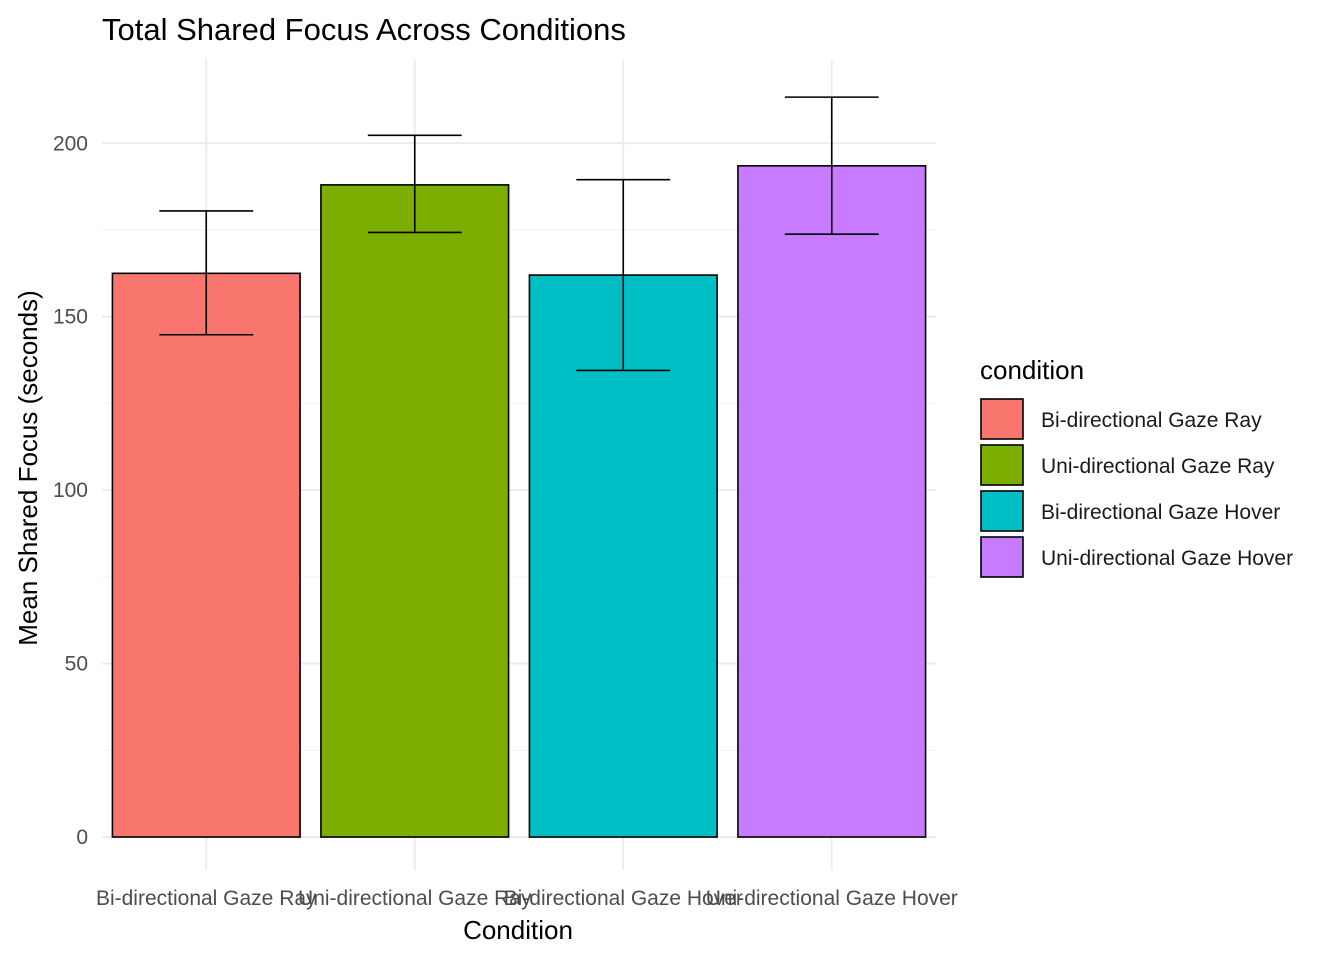  Describe the element at coordinates (1158, 466) in the screenshot. I see `legend-label-2: Uni-directional Gaze Ray` at that location.